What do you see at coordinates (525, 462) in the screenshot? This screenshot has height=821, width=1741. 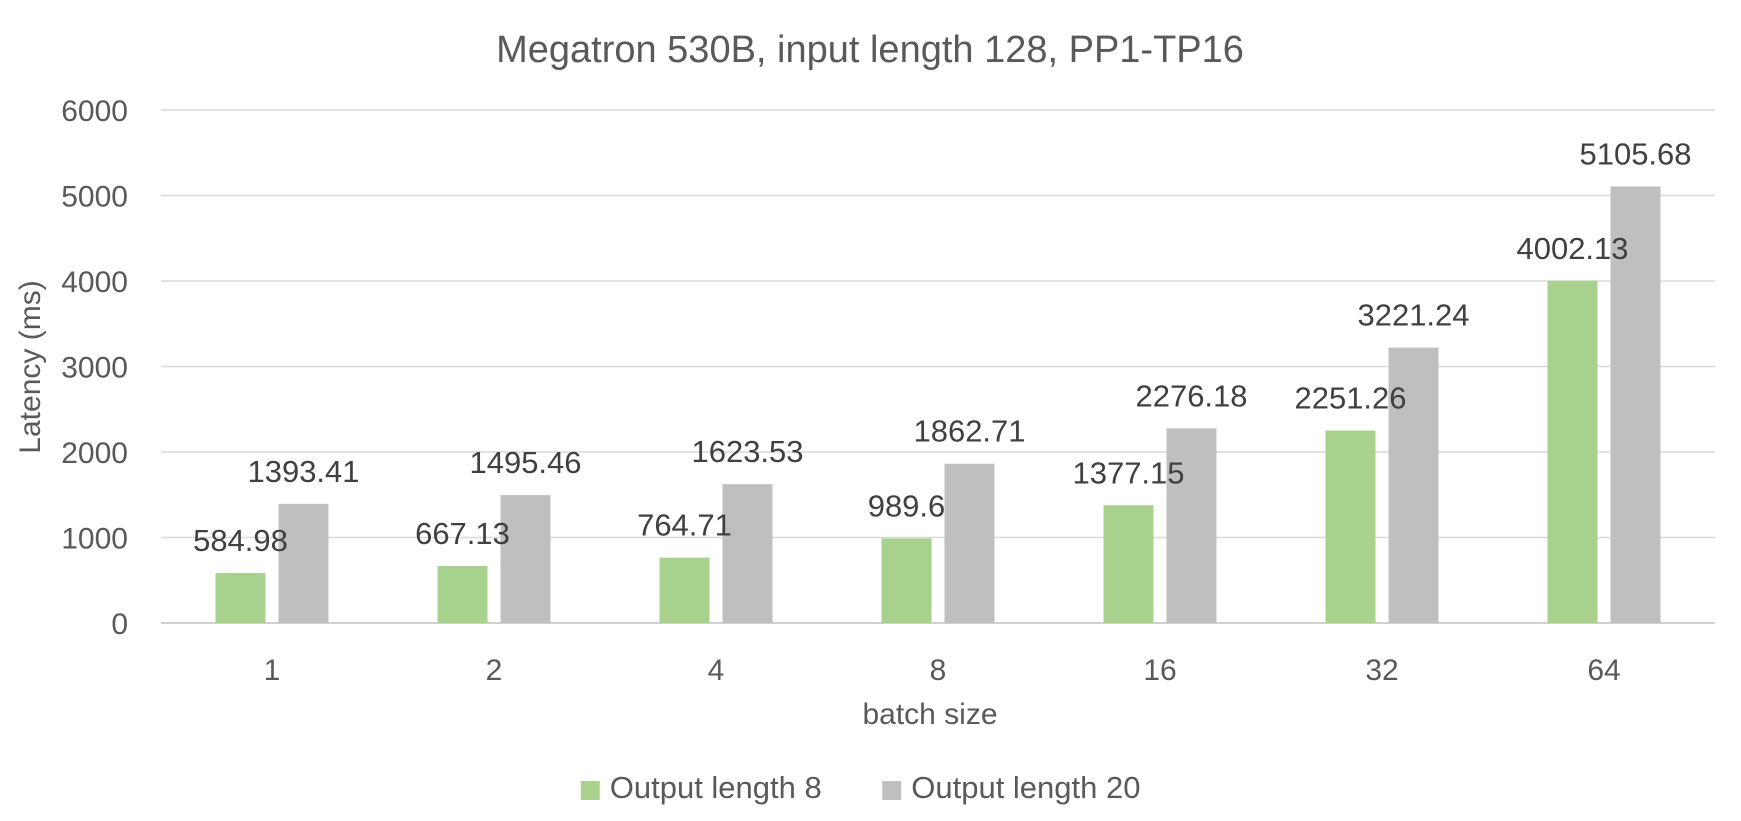 I see `data-label: 1495.46` at bounding box center [525, 462].